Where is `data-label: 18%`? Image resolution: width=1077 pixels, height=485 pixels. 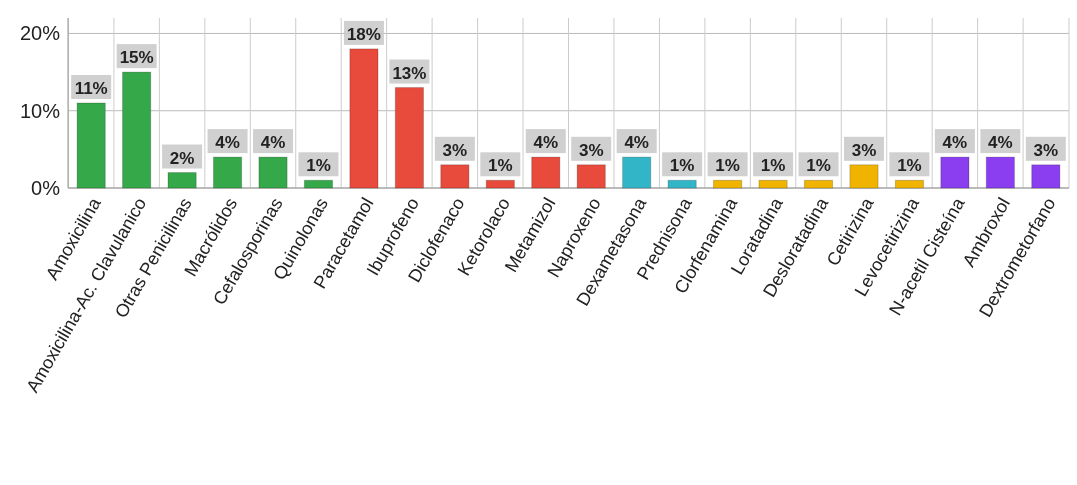
data-label: 18% is located at coordinates (363, 34).